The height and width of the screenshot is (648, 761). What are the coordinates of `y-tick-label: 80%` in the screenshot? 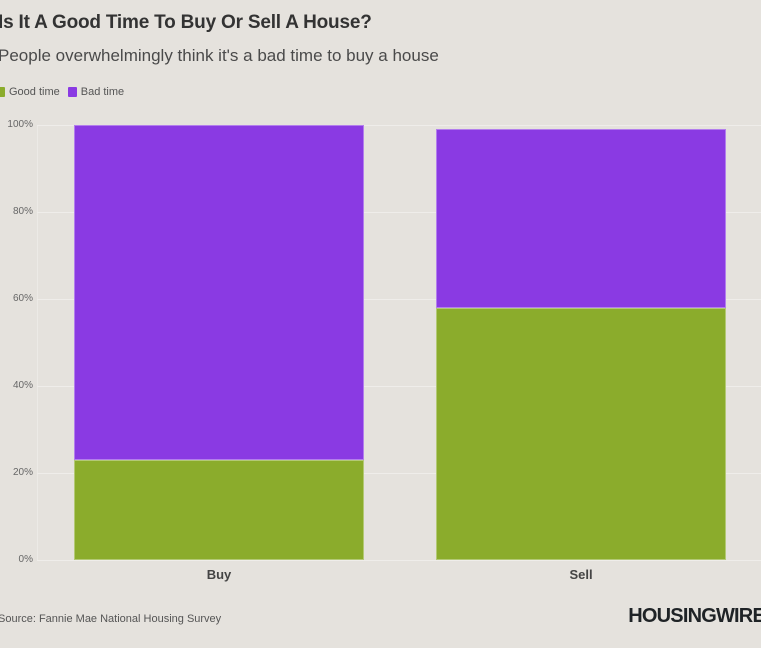 It's located at (22, 211).